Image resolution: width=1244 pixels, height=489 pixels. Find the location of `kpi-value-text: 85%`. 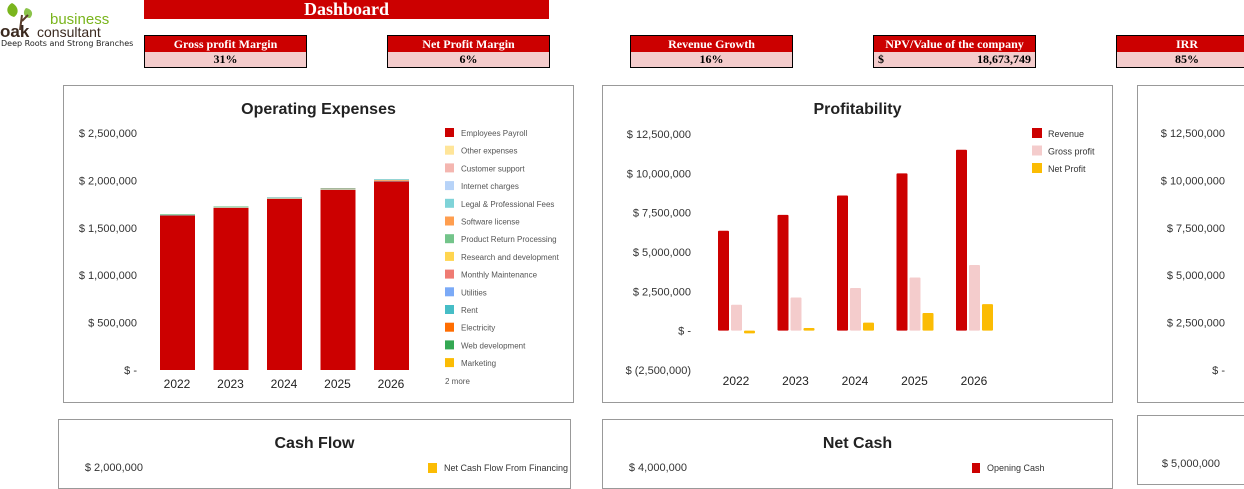

kpi-value-text: 85% is located at coordinates (1187, 59).